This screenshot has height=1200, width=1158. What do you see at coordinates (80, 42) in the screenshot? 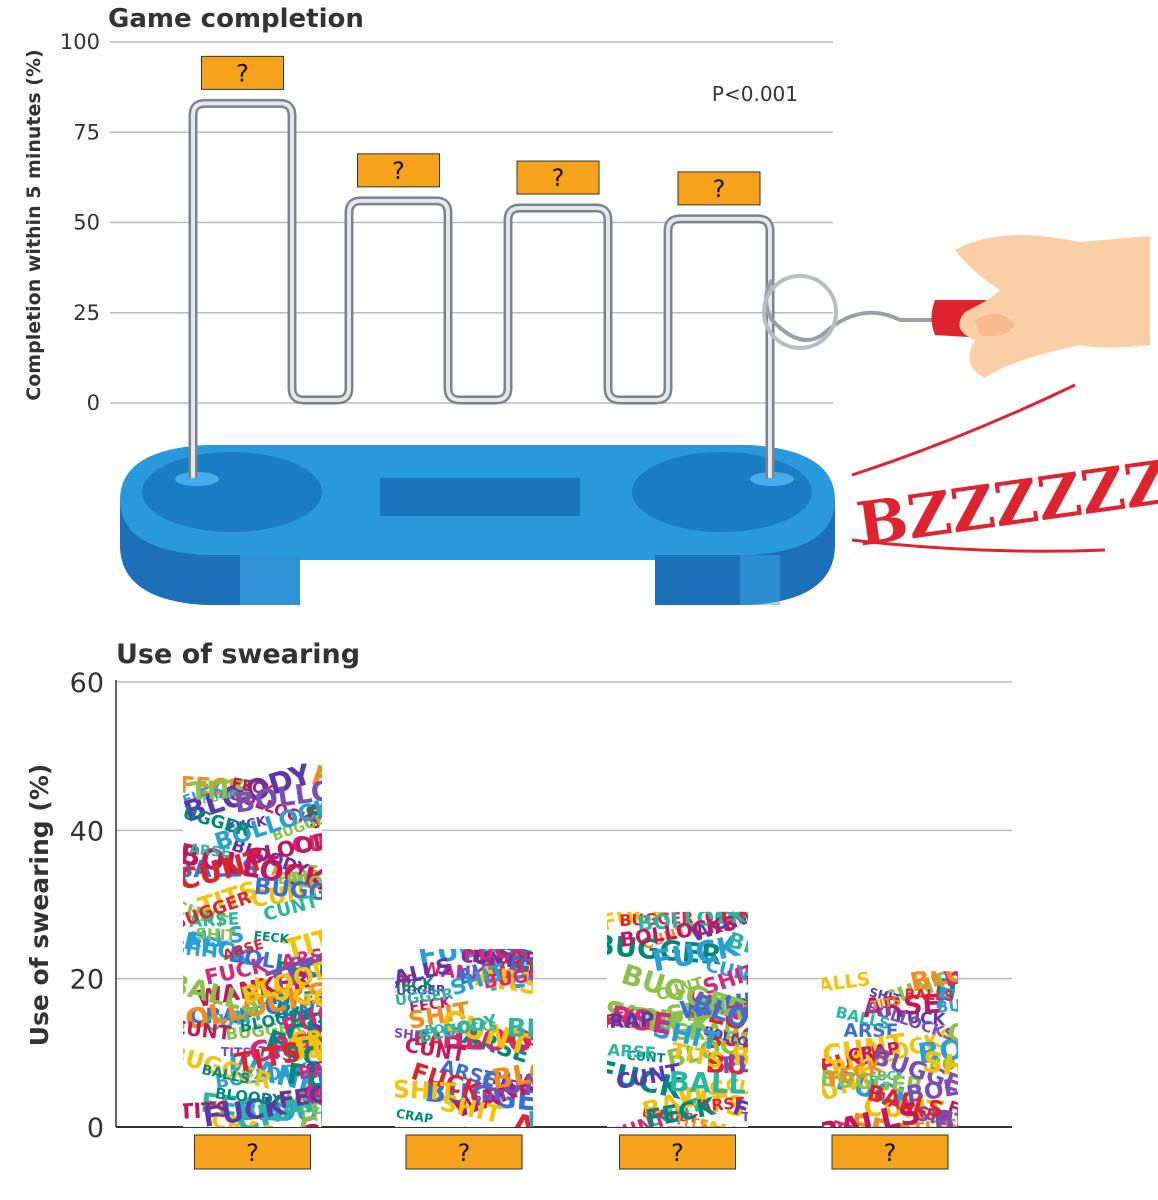
I see `chart1-y-tick-label: 100` at bounding box center [80, 42].